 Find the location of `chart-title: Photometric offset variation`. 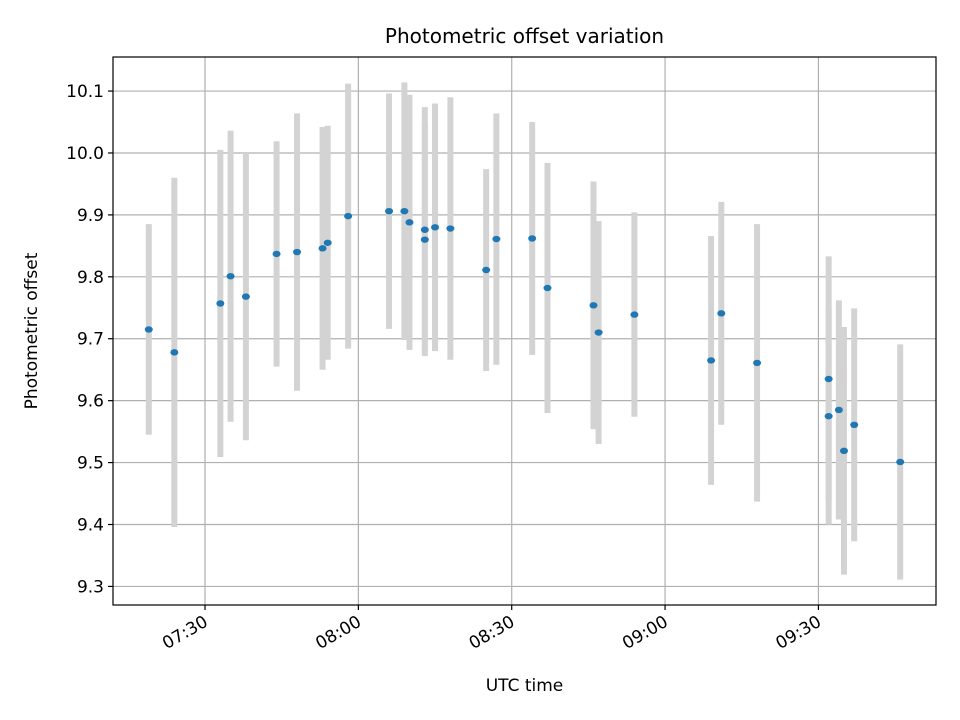

chart-title: Photometric offset variation is located at coordinates (524, 36).